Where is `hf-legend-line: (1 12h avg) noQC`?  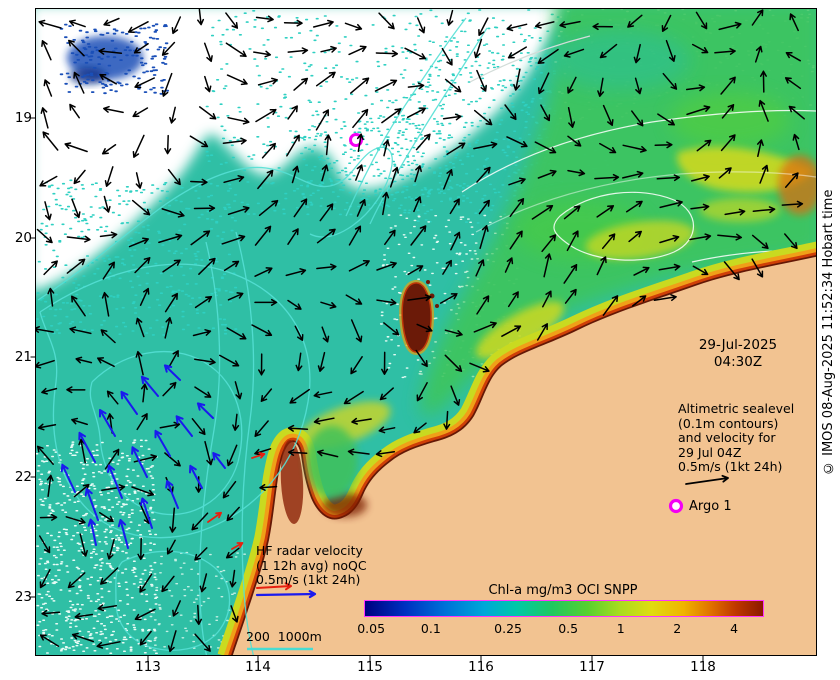 hf-legend-line: (1 12h avg) noQC is located at coordinates (311, 565).